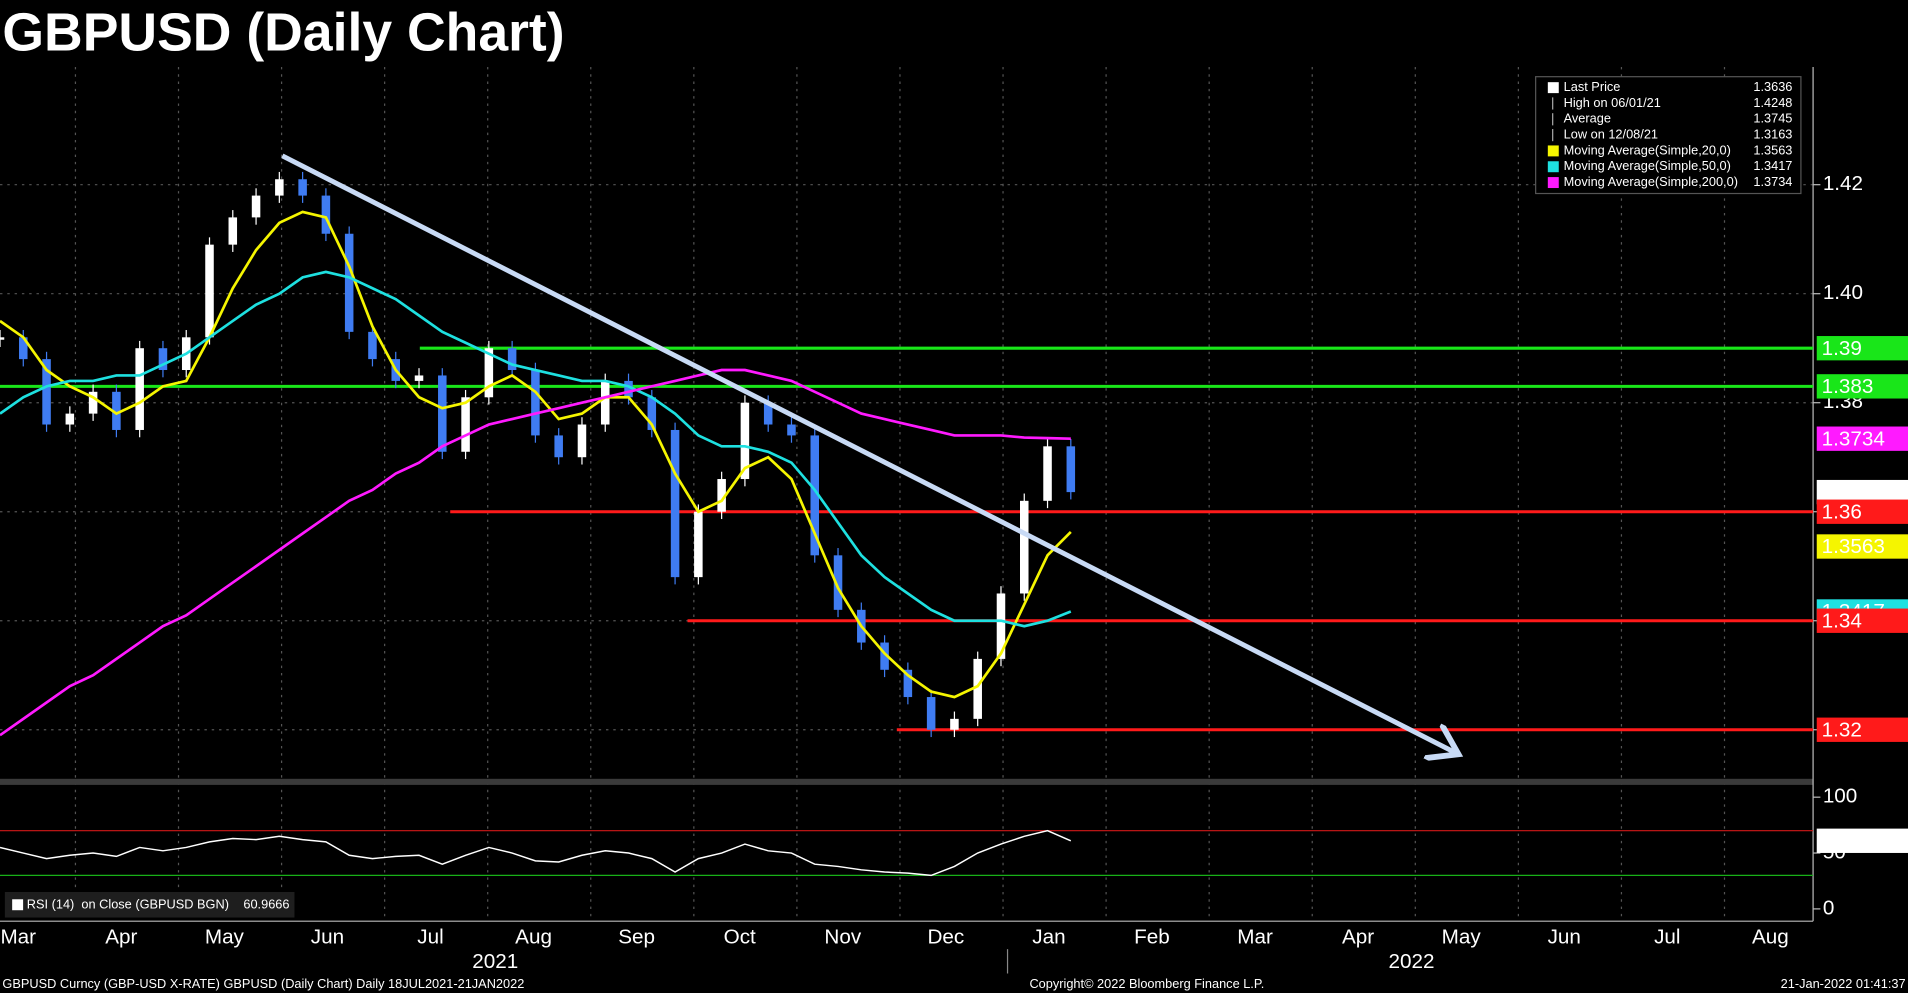 The height and width of the screenshot is (993, 1908). What do you see at coordinates (1592, 86) in the screenshot?
I see `legend-label: Last Price` at bounding box center [1592, 86].